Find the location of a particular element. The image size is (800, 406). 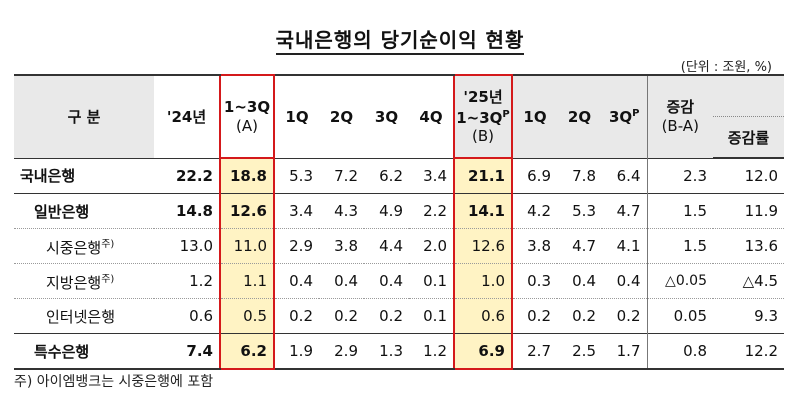

cell-n1: 0.3 is located at coordinates (534, 281).